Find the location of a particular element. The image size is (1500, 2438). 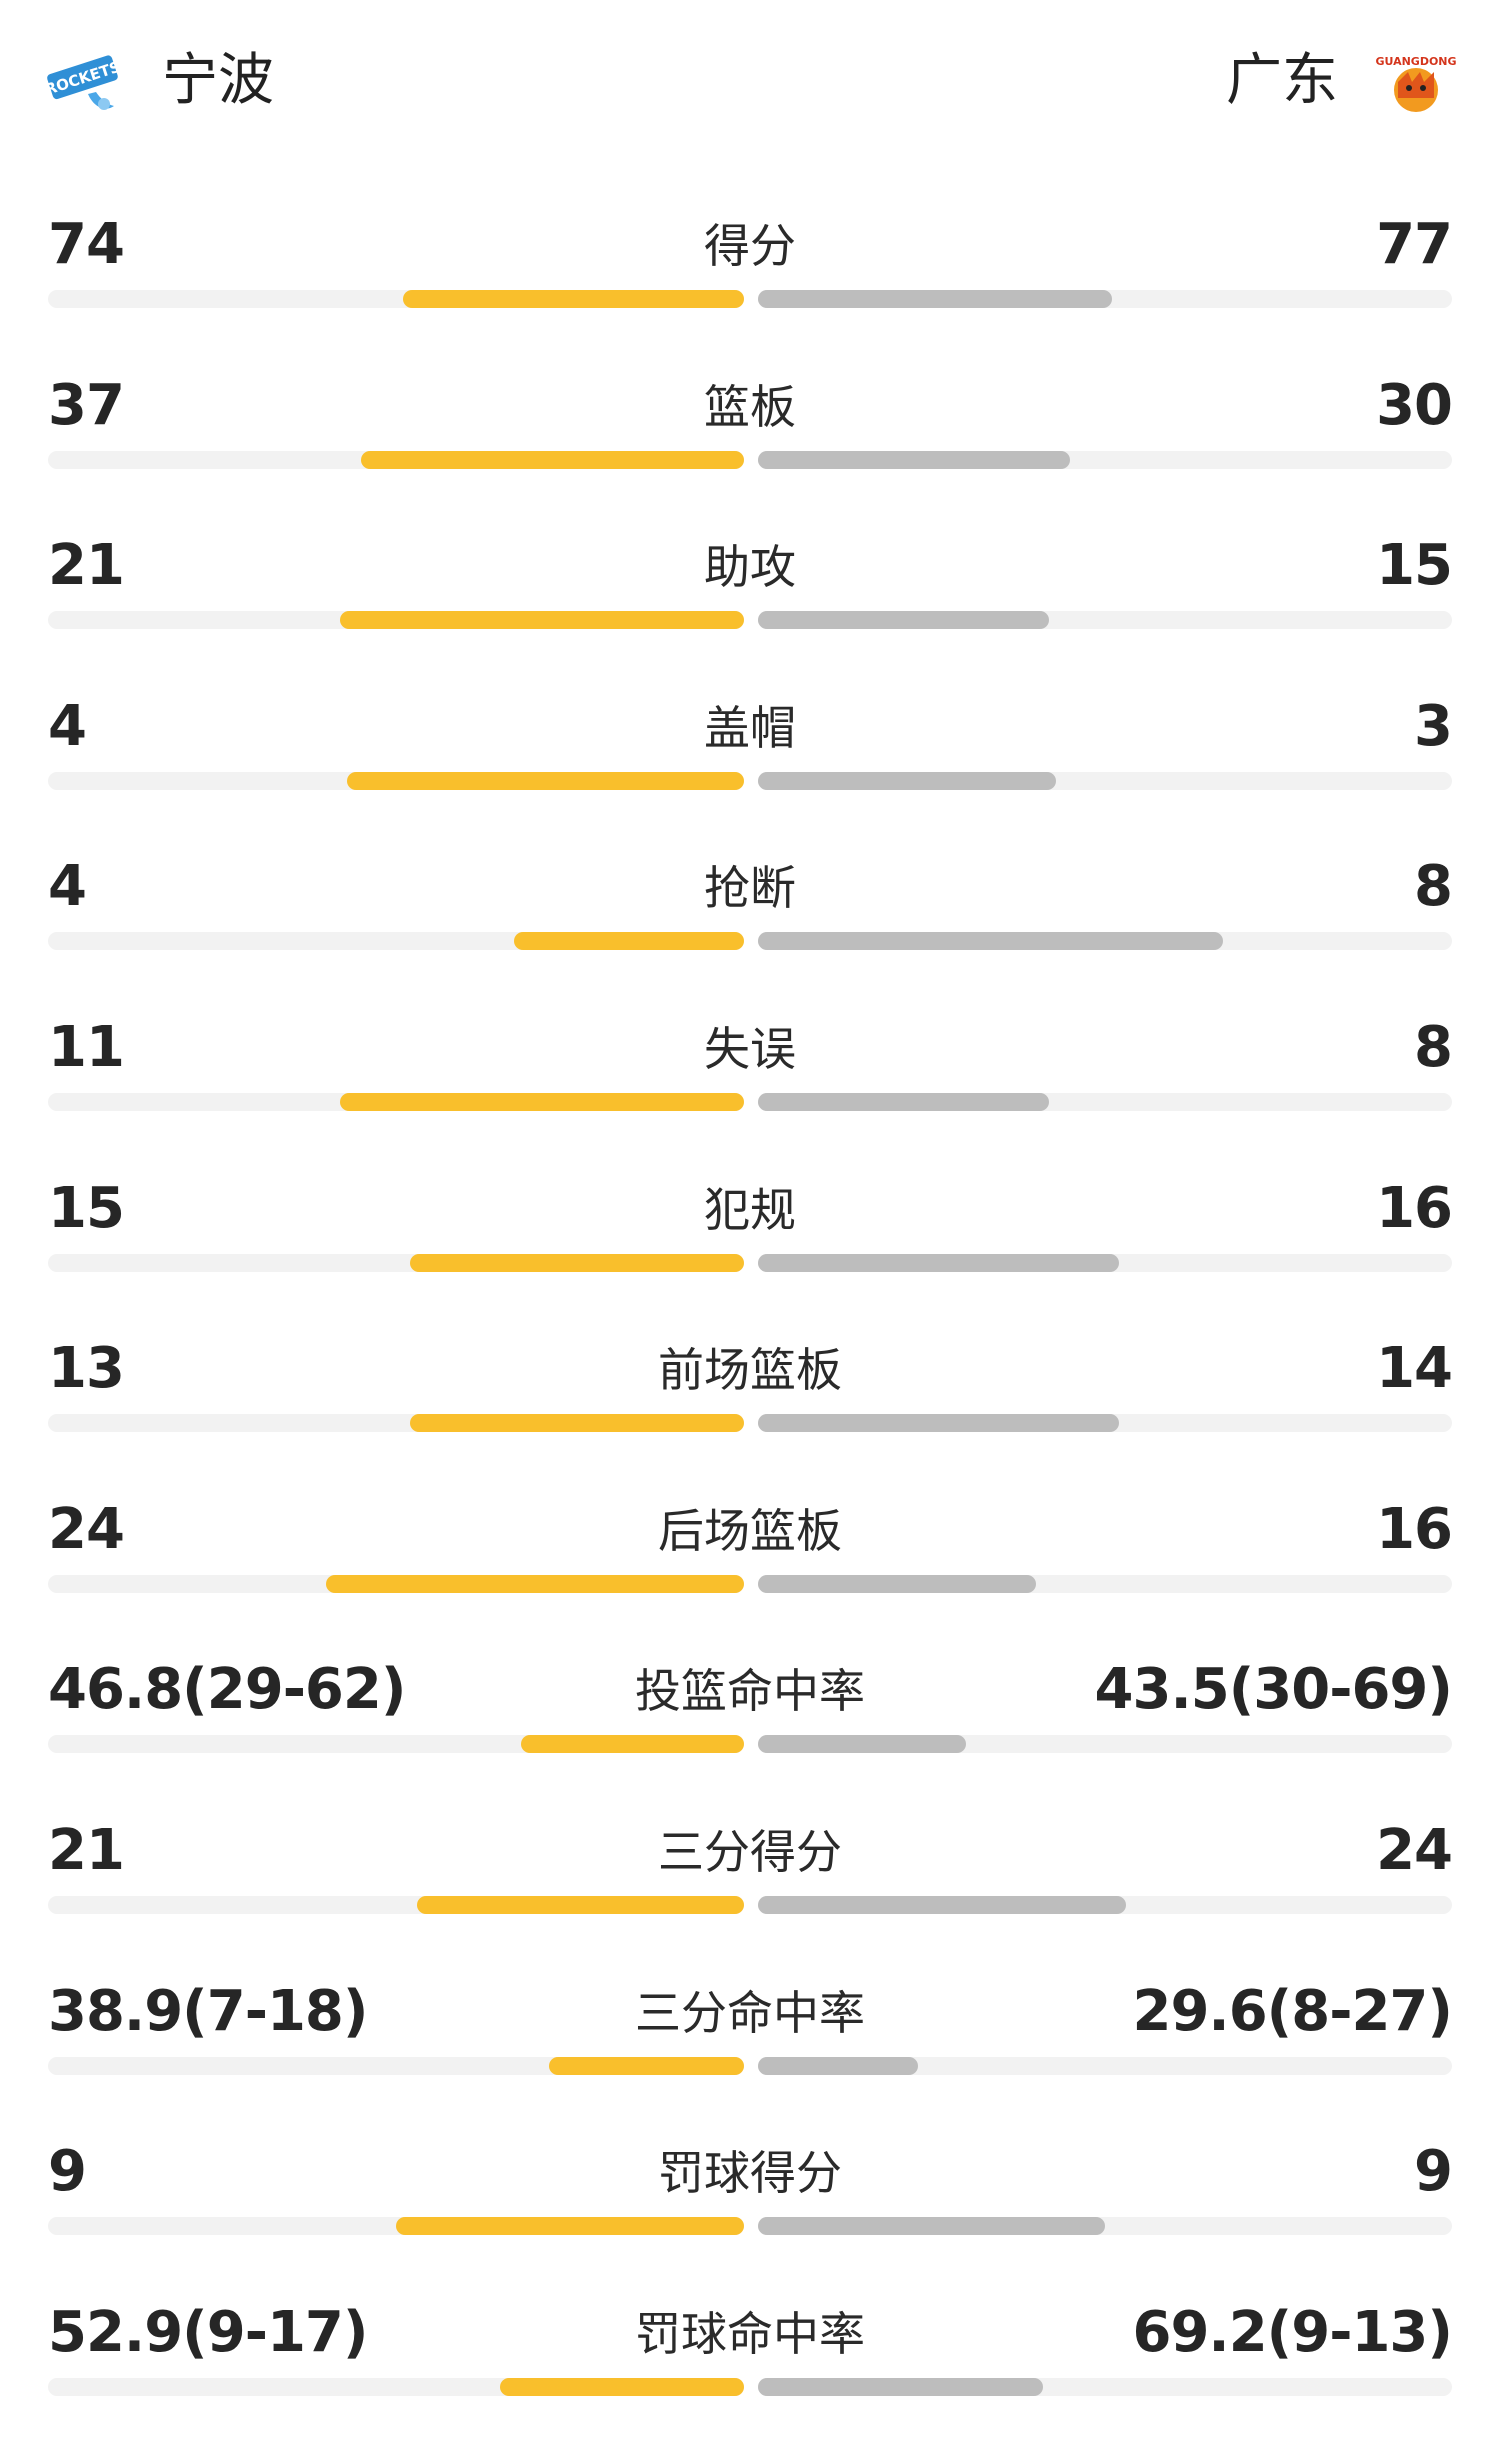

stat-label: 罚球得分 is located at coordinates (750, 2173).